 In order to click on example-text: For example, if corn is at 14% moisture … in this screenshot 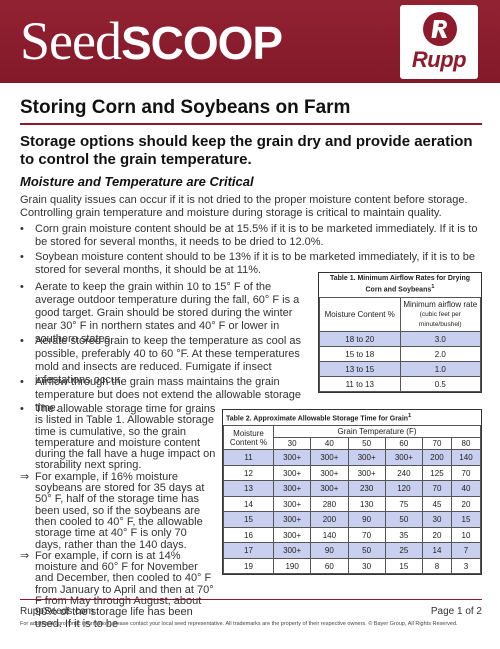, I will do `click(124, 589)`.